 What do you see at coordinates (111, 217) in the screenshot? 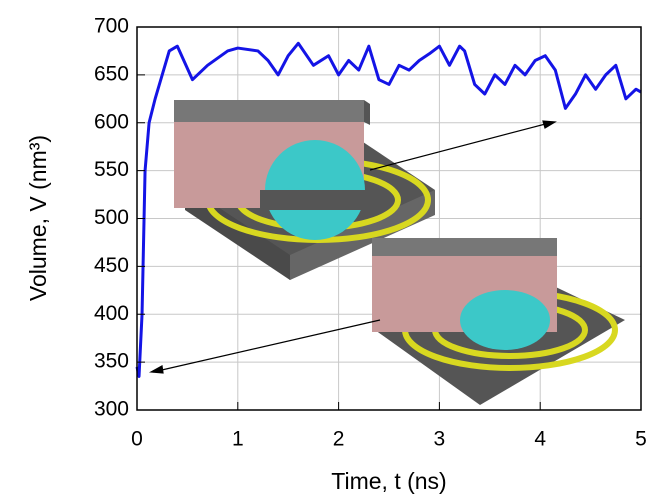
I see `y-tick-label: 500` at bounding box center [111, 217].